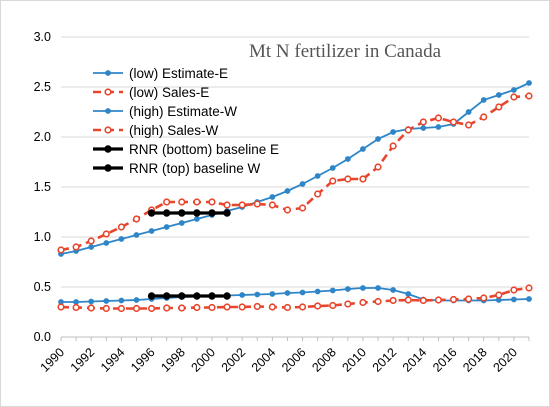 The image size is (550, 407). What do you see at coordinates (174, 130) in the screenshot?
I see `legend-label: (high) Sales-W` at bounding box center [174, 130].